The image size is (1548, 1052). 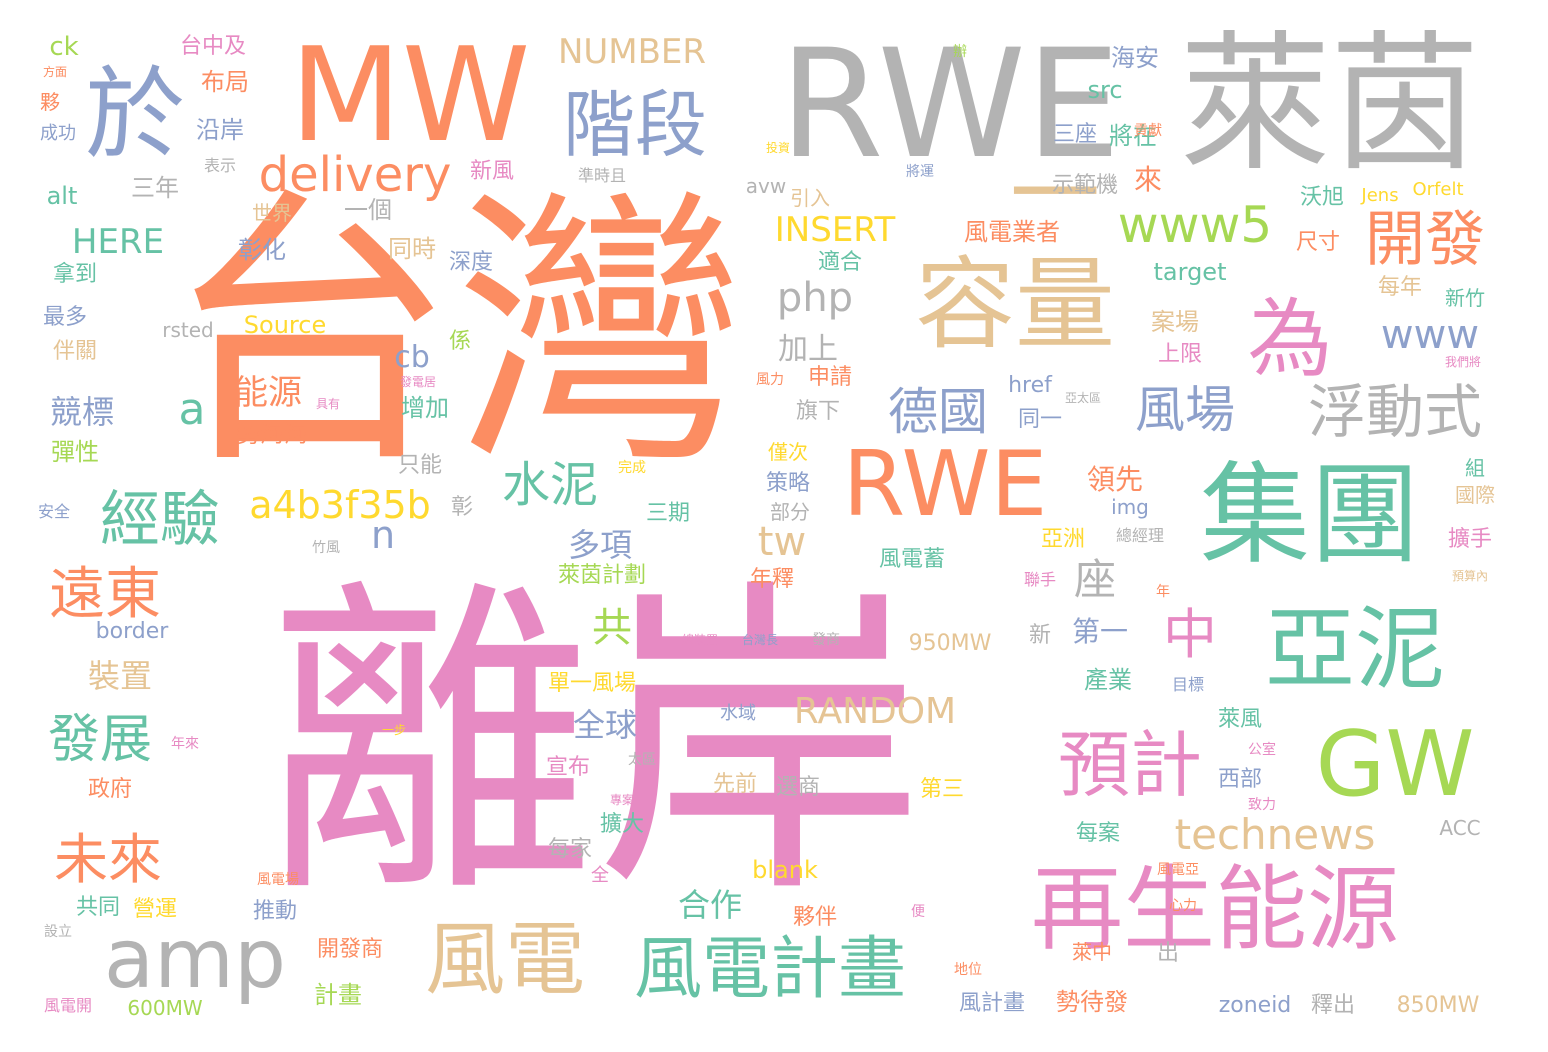 I want to click on cloud-word: ck, so click(x=64, y=47).